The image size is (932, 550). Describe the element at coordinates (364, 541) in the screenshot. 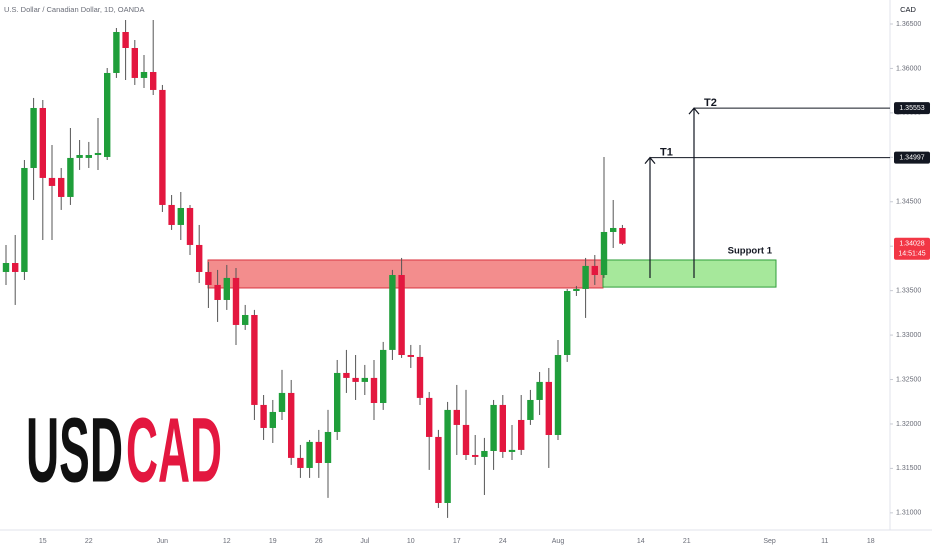

I see `x-tick-label: Jul` at that location.